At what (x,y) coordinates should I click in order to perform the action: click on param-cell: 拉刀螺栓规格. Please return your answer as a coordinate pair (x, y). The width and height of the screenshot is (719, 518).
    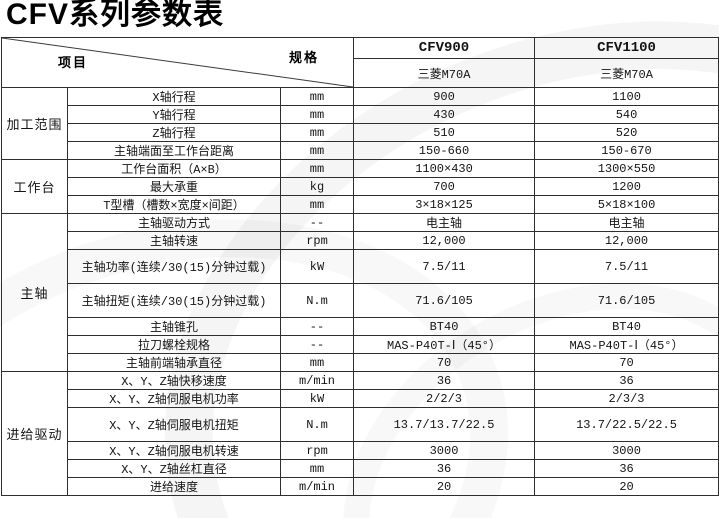
    Looking at the image, I should click on (174, 344).